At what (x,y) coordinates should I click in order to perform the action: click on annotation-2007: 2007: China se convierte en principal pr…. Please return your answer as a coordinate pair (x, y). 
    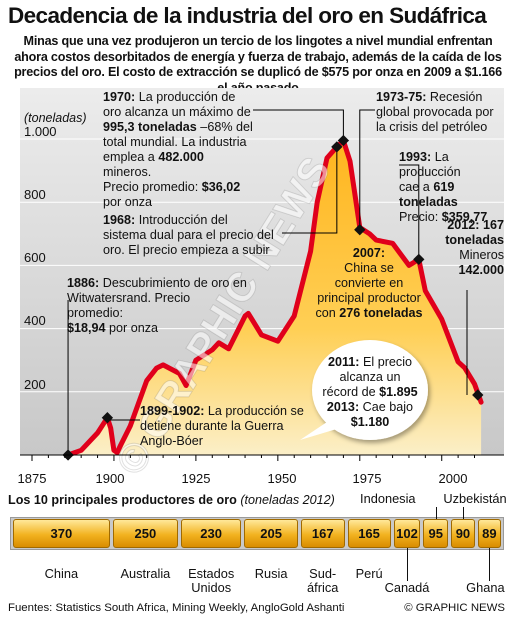
    Looking at the image, I should click on (369, 283).